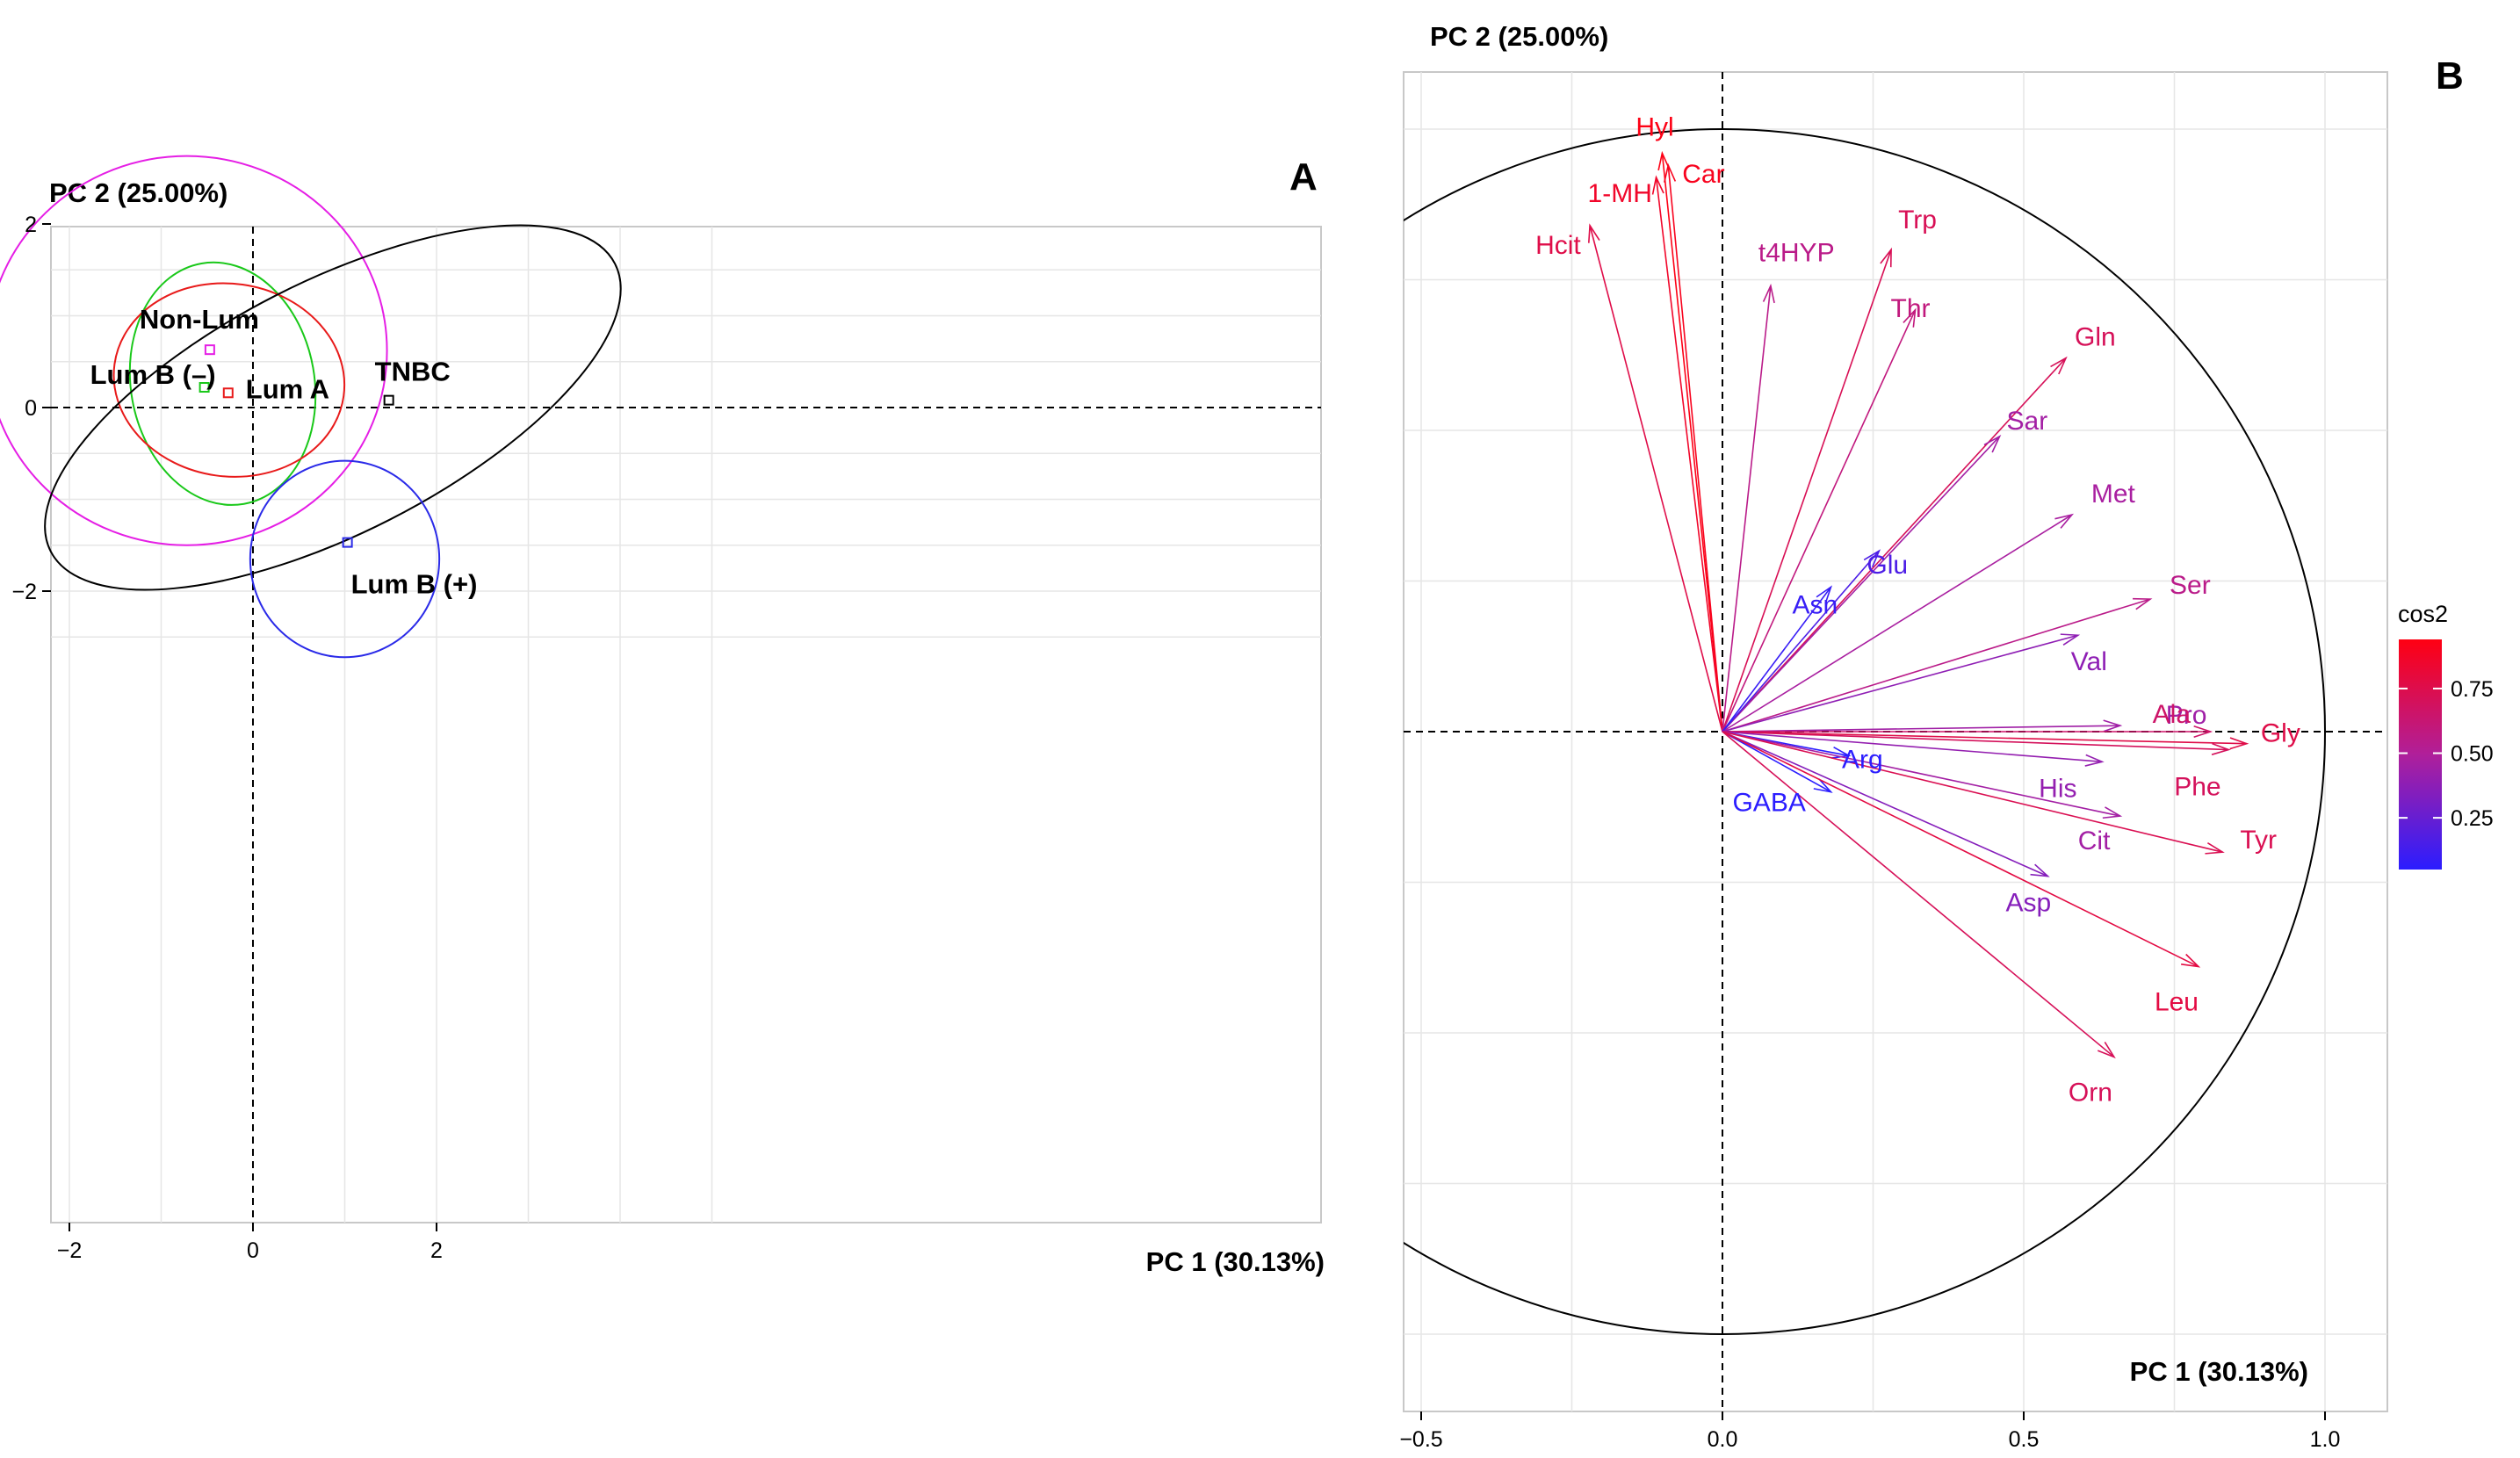 The image size is (2520, 1458). I want to click on ellipse-lum-a, so click(229, 380).